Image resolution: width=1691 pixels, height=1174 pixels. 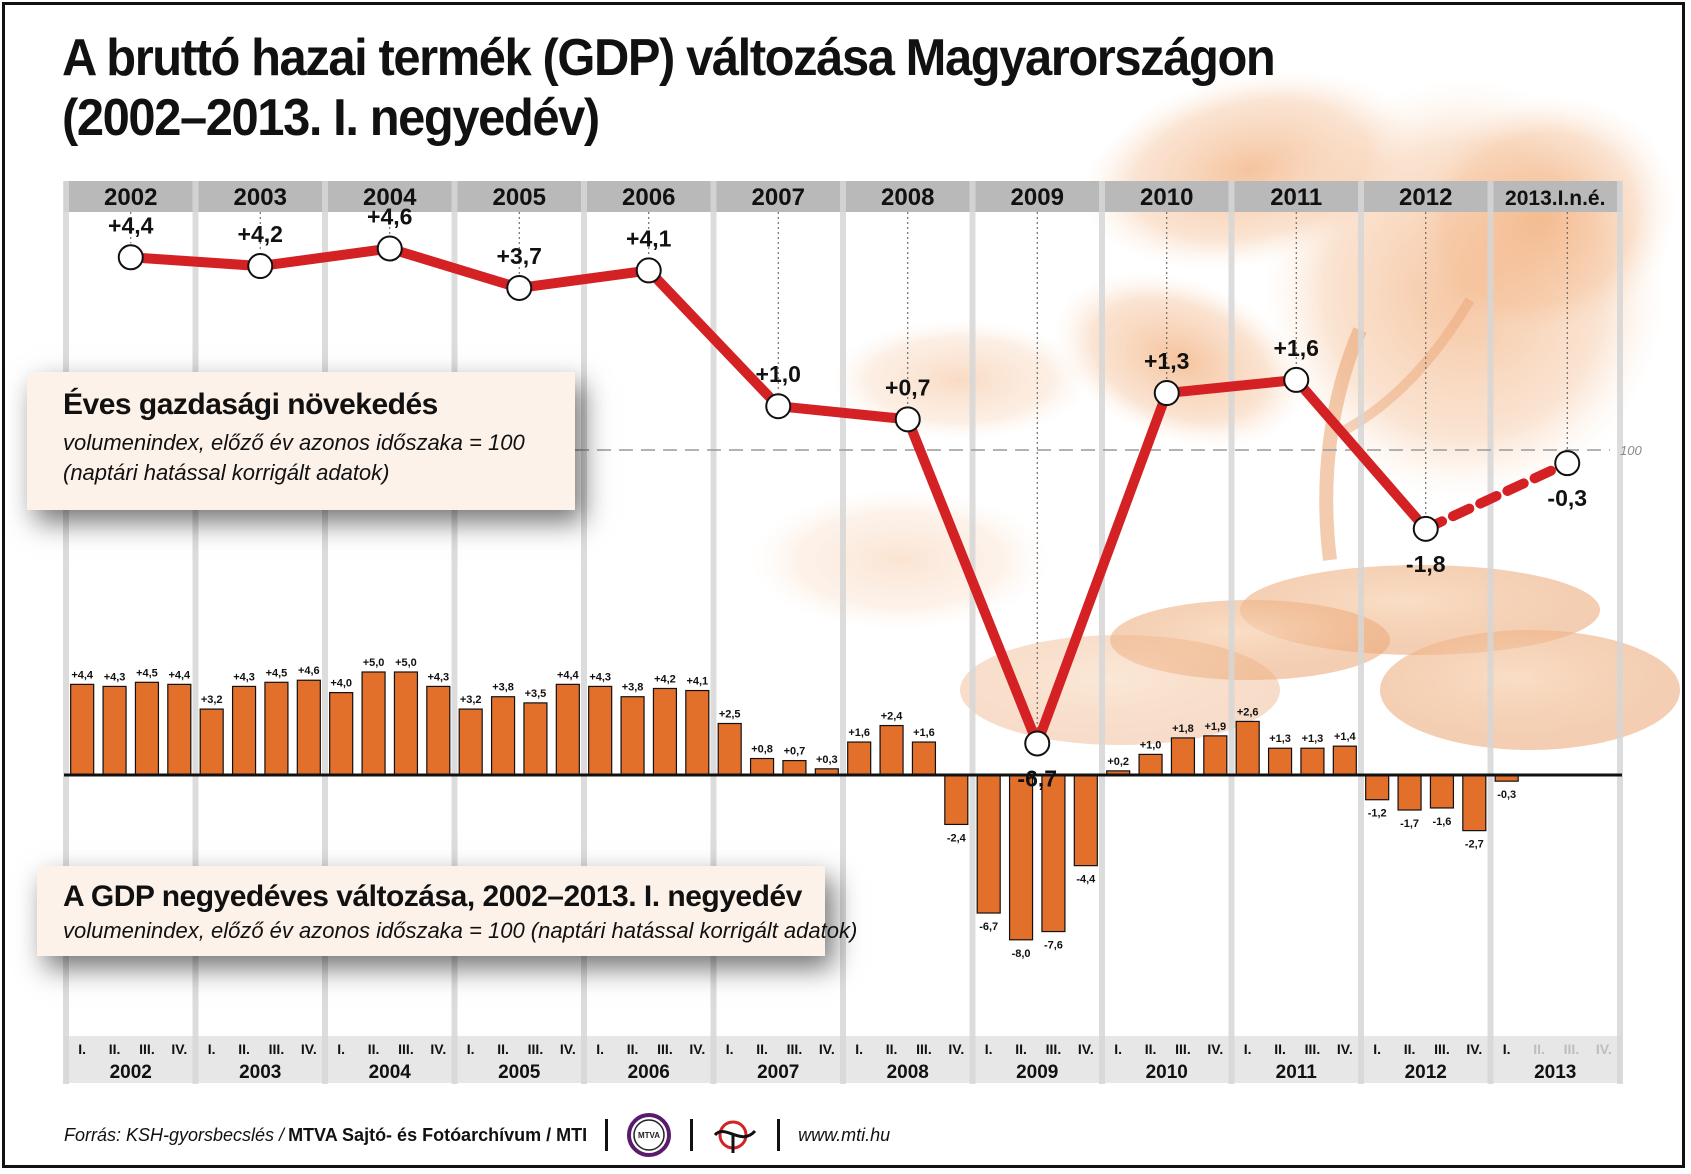 I want to click on line-point-label: +4,2, so click(x=260, y=234).